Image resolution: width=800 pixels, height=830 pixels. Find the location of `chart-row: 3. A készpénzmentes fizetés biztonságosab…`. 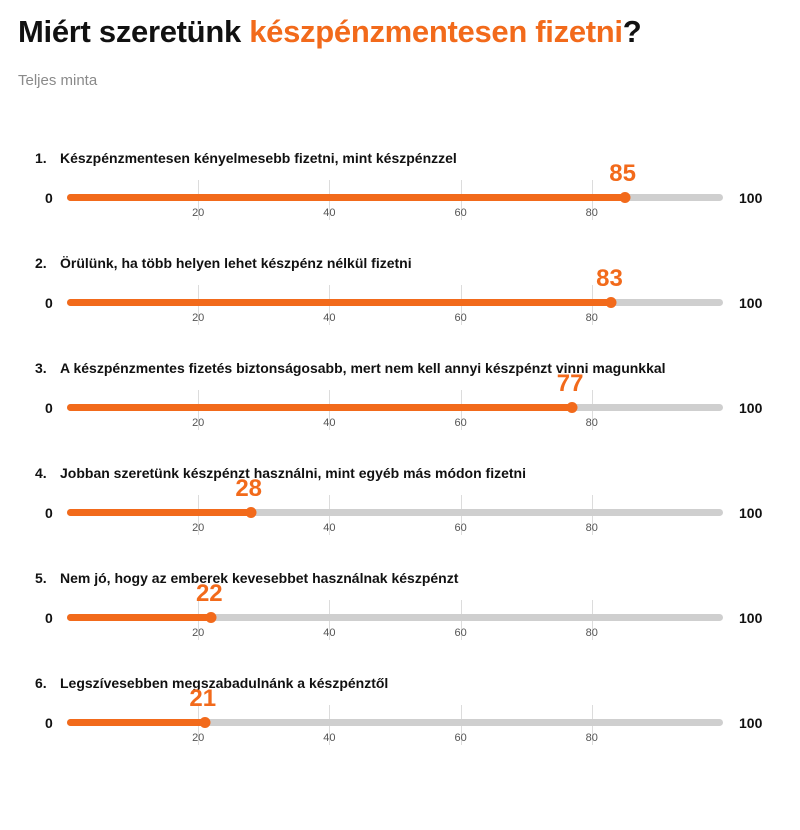

chart-row: 3. A készpénzmentes fizetés biztonságosab… is located at coordinates (400, 410).